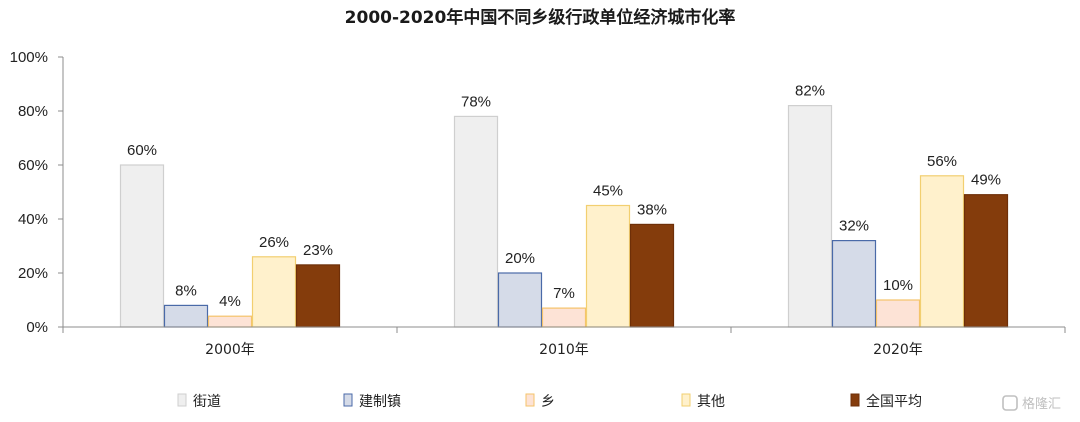  What do you see at coordinates (33, 111) in the screenshot?
I see `y-tick-label: 80%` at bounding box center [33, 111].